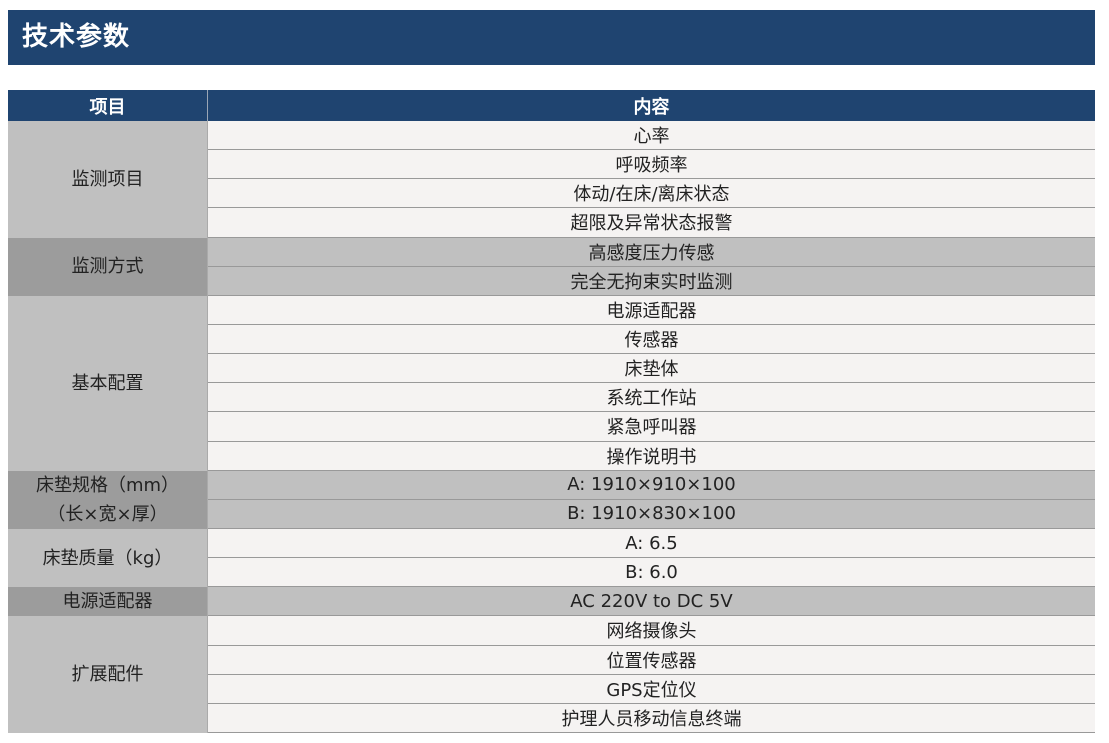 This screenshot has height=743, width=1109. Describe the element at coordinates (108, 499) in the screenshot. I see `group-label: 床垫规格（mm） （长×宽×厚）` at that location.